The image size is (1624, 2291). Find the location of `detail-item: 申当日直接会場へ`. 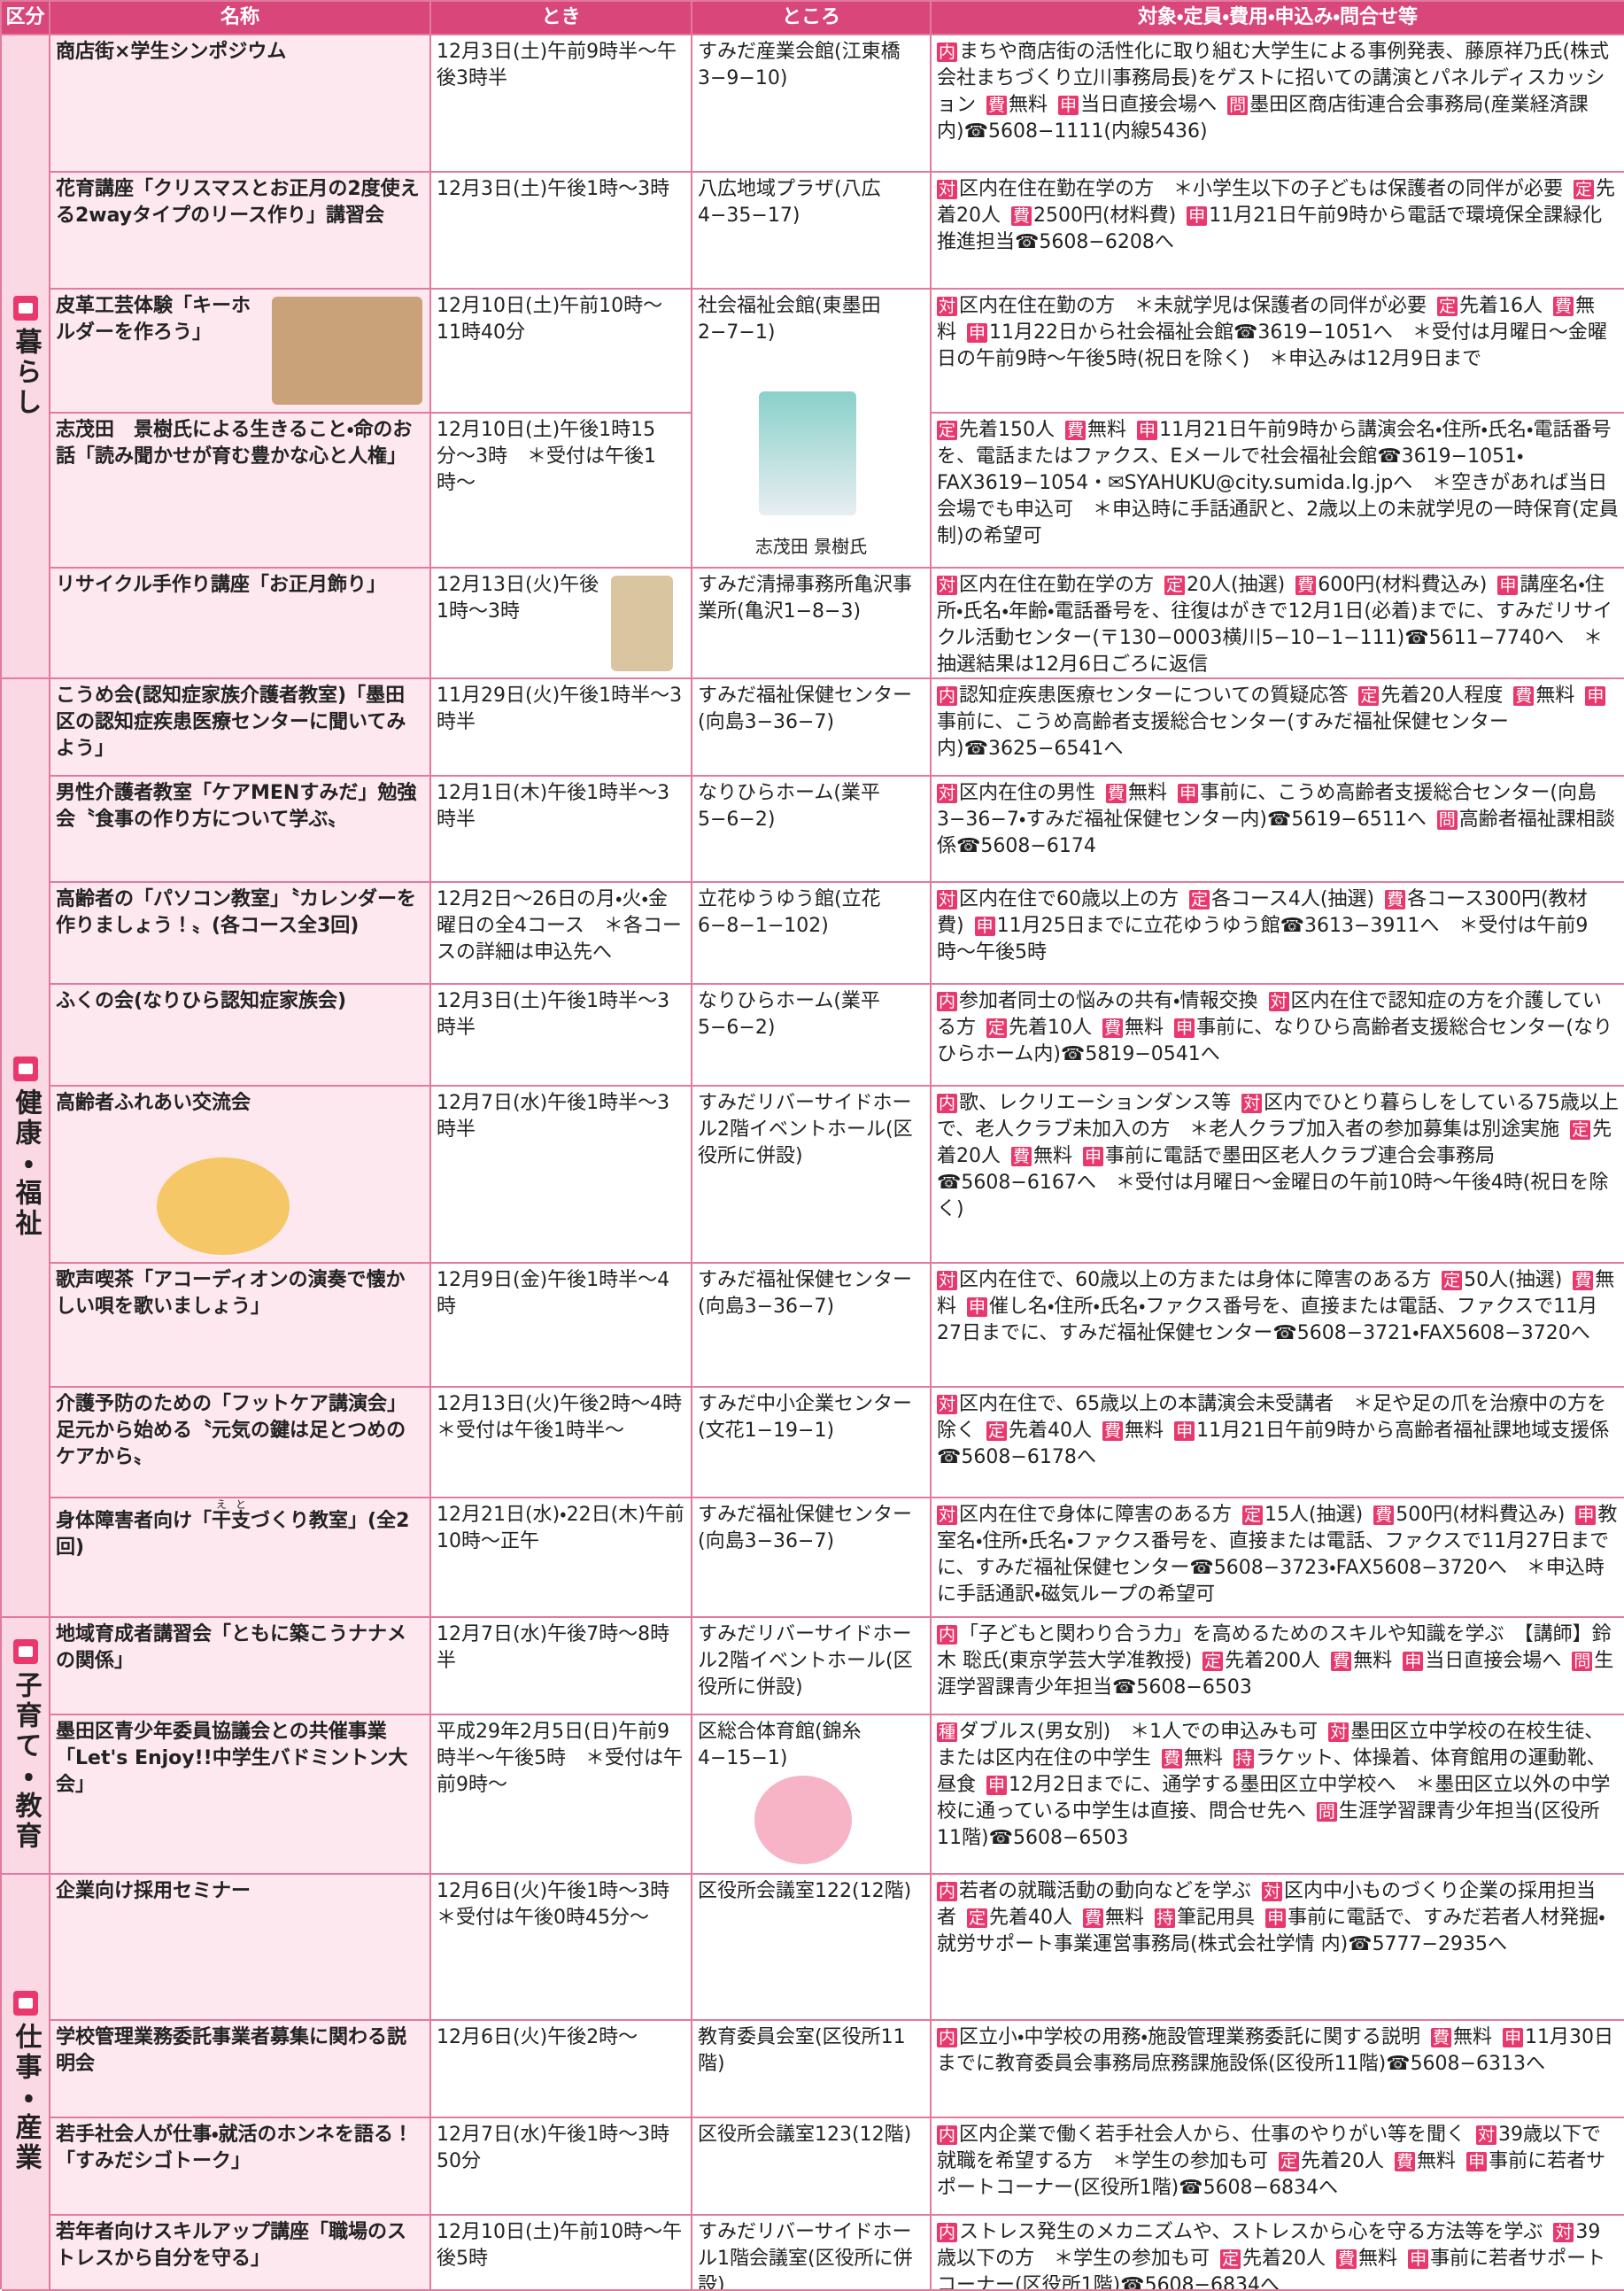

detail-item: 申当日直接会場へ is located at coordinates (1482, 1661).